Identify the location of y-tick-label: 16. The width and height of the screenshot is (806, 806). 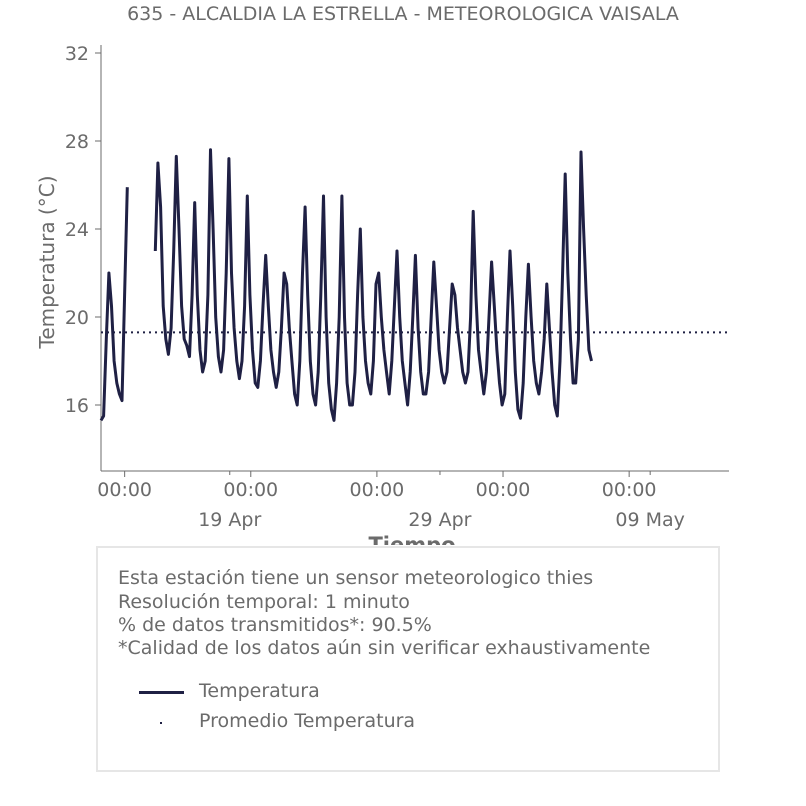
(77, 406).